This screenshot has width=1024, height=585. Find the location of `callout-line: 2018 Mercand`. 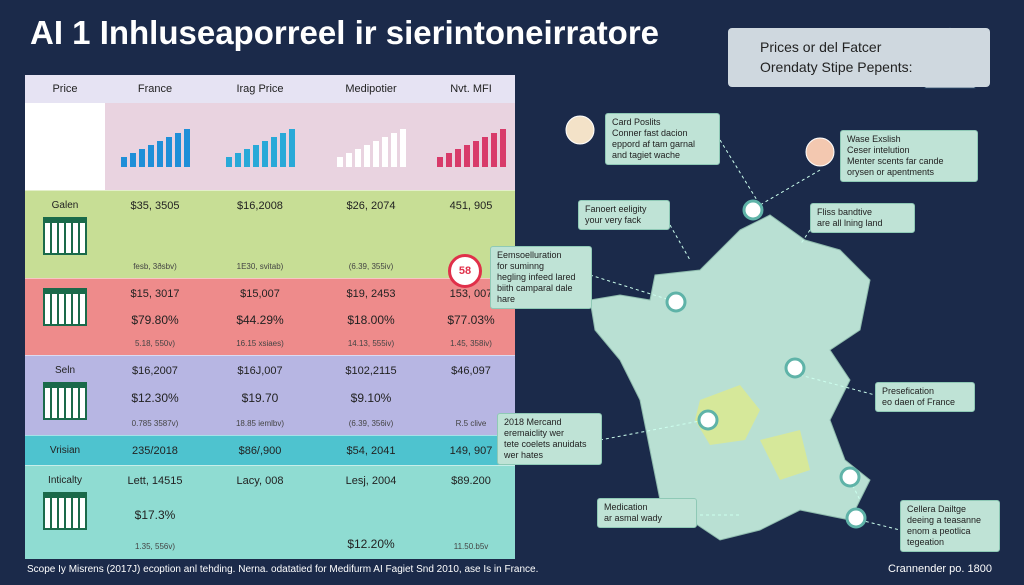

callout-line: 2018 Mercand is located at coordinates (533, 422).